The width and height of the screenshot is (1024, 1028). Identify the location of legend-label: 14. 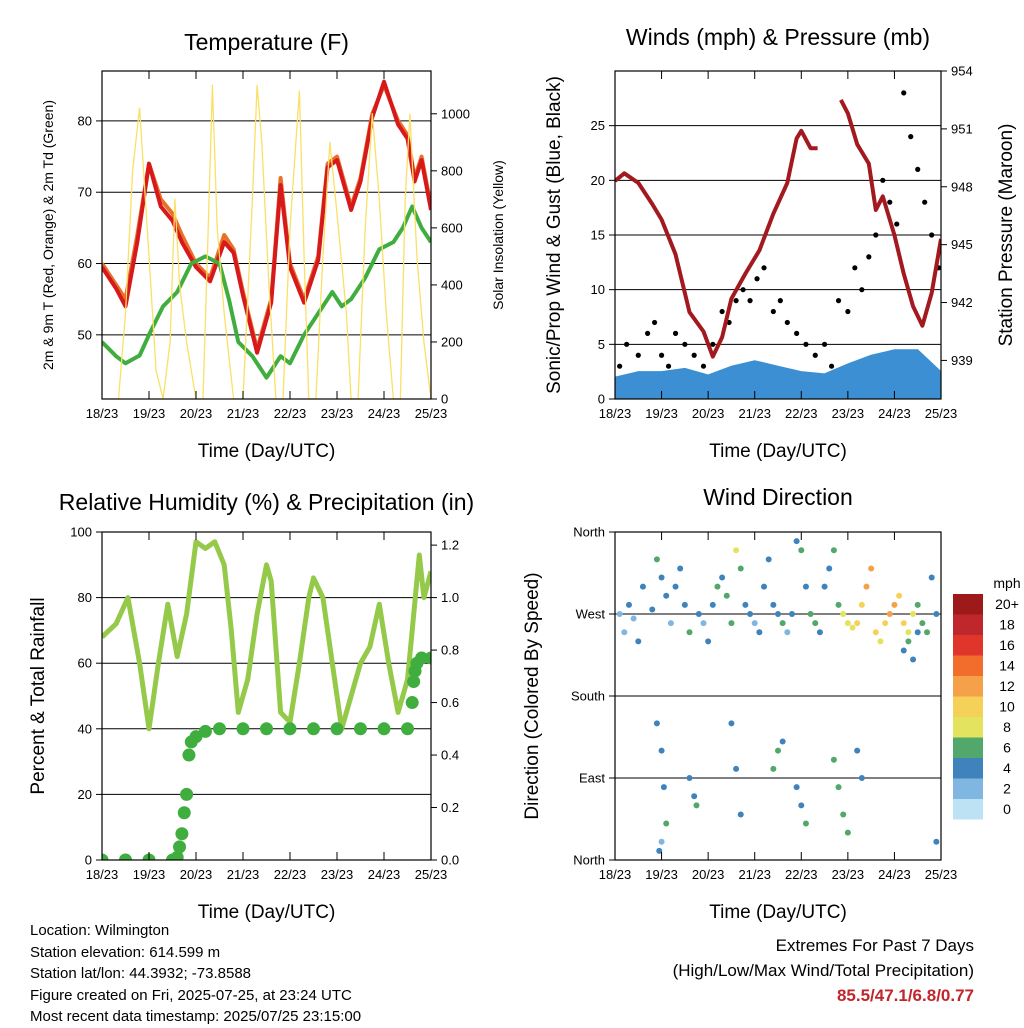
(1007, 666).